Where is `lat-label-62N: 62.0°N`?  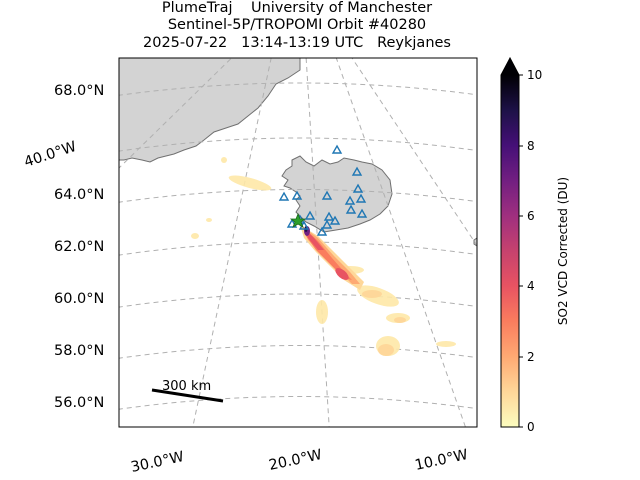 lat-label-62N: 62.0°N is located at coordinates (79, 247).